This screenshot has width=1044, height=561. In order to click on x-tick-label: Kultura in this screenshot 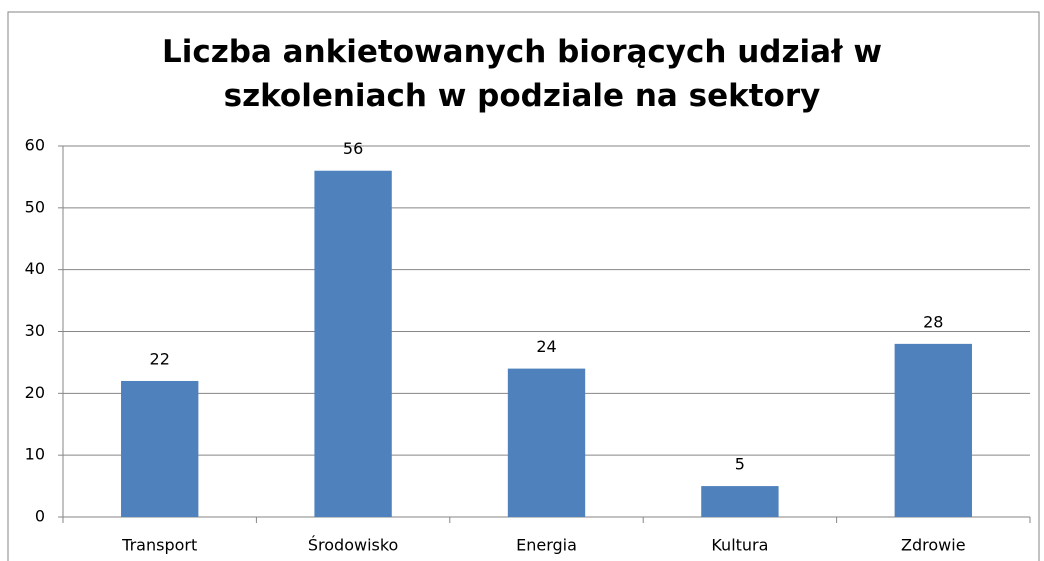, I will do `click(739, 545)`.